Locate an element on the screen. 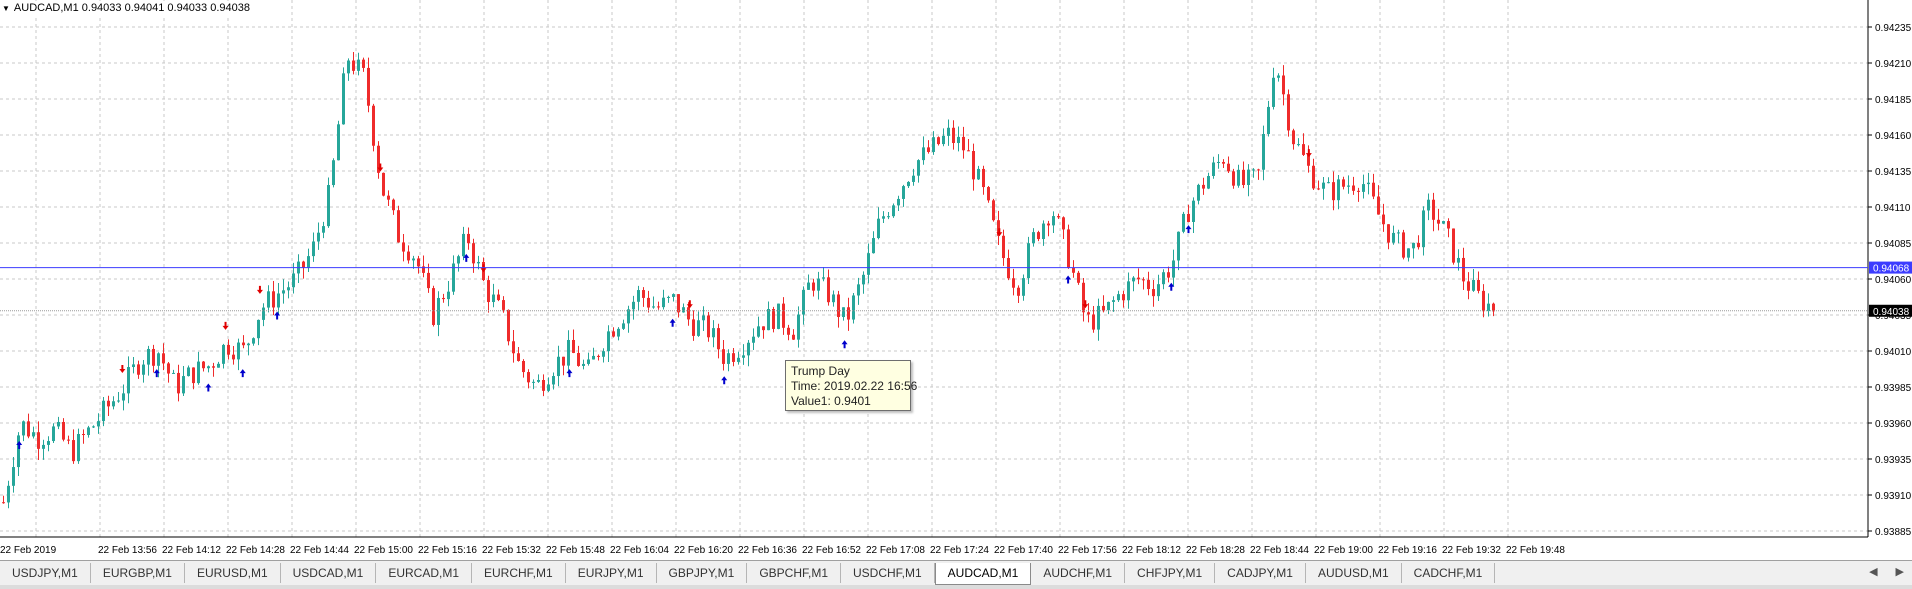  chart-tab: GBPJPY,M1 is located at coordinates (702, 573).